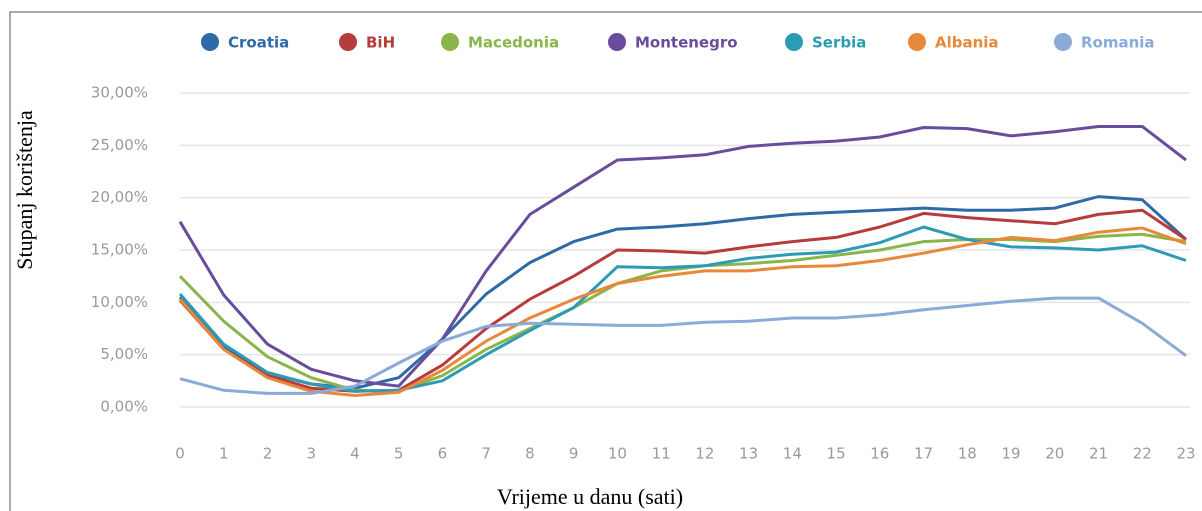 The height and width of the screenshot is (511, 1202). Describe the element at coordinates (967, 43) in the screenshot. I see `legend-label: Albania` at that location.